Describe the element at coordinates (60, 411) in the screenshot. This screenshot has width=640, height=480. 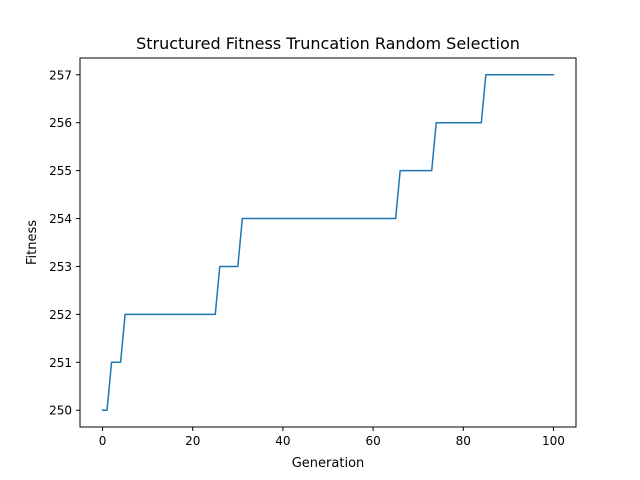
I see `y-tick-label: 250` at that location.